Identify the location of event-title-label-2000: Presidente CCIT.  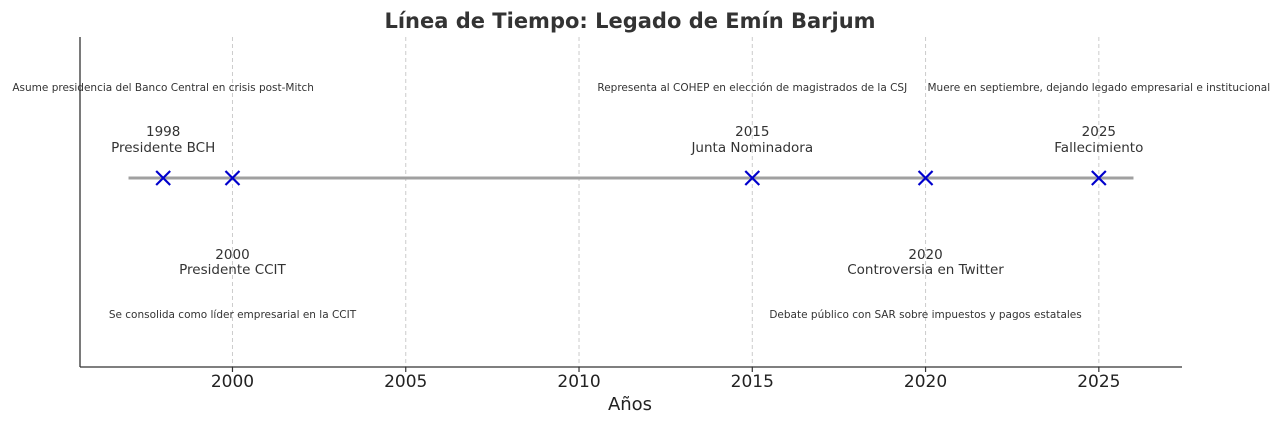
(232, 270).